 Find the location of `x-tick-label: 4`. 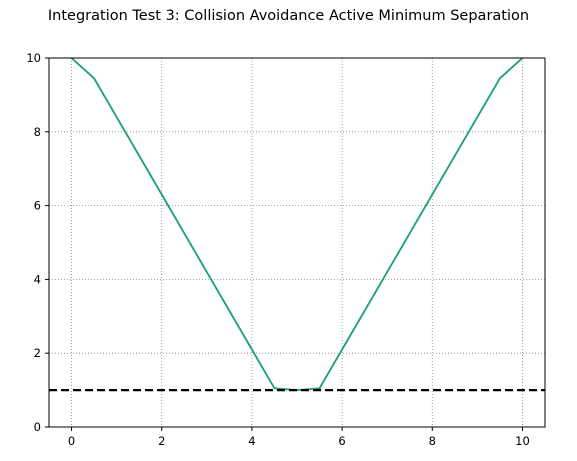

x-tick-label: 4 is located at coordinates (251, 441).